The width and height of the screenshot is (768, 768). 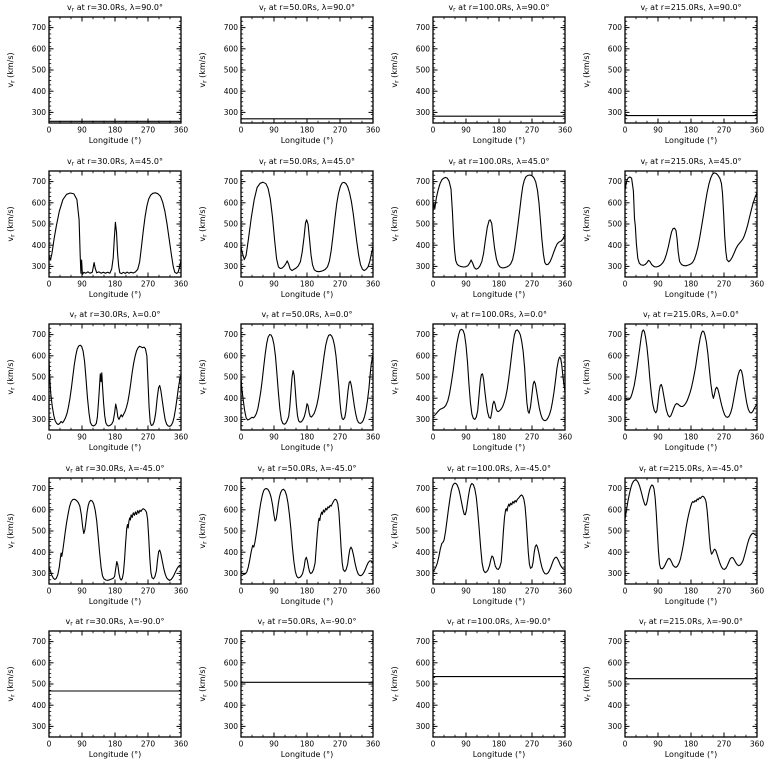 What do you see at coordinates (115, 162) in the screenshot?
I see `subplot-title: vr at r=30.0Rs, λ=45.0°` at bounding box center [115, 162].